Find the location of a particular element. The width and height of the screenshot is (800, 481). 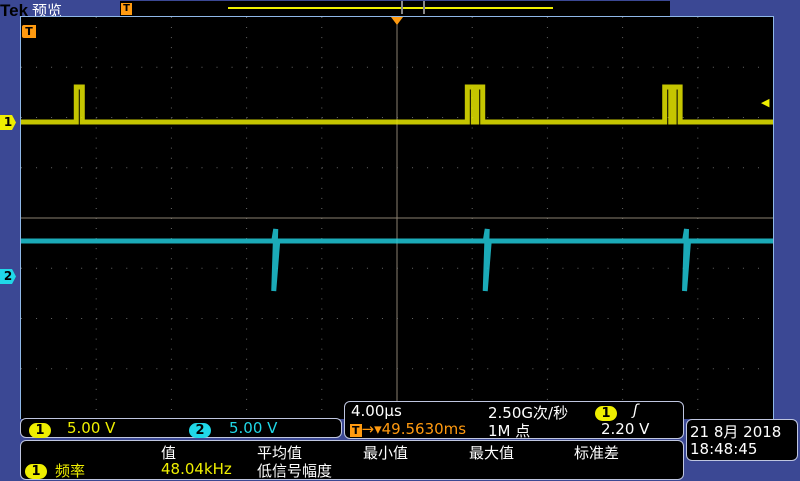

mode-label: 预览 is located at coordinates (47, 11).